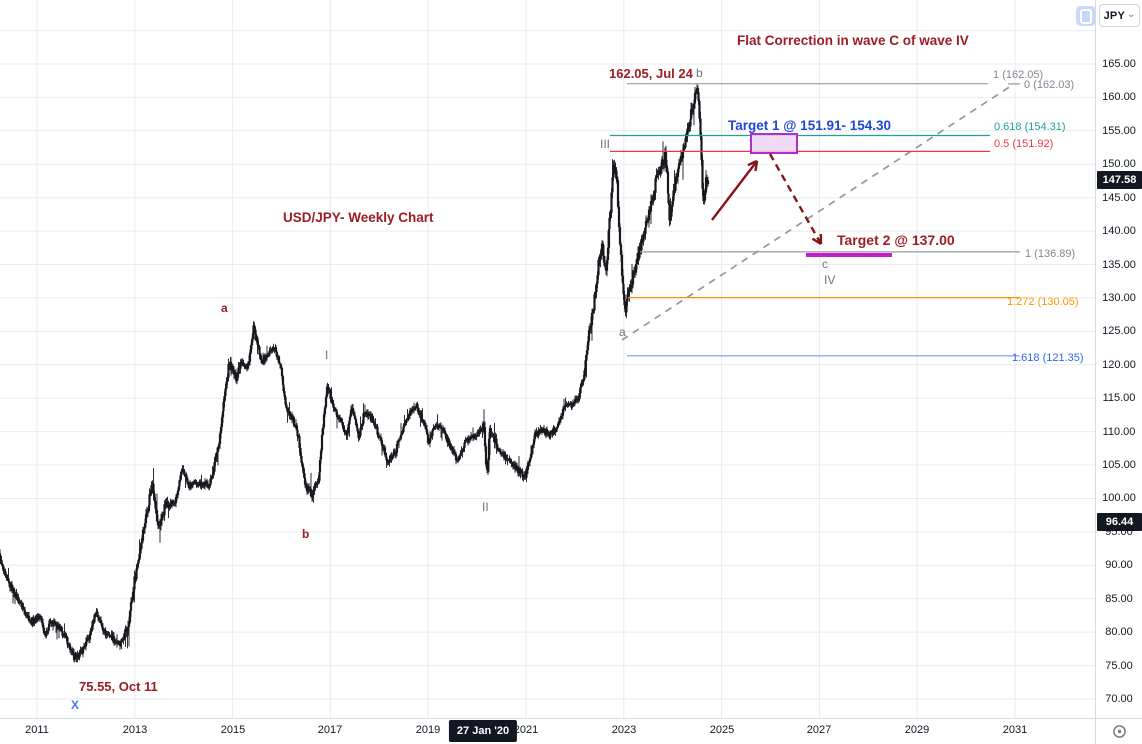  I want to click on price-axis-label: 90.00, so click(1119, 565).